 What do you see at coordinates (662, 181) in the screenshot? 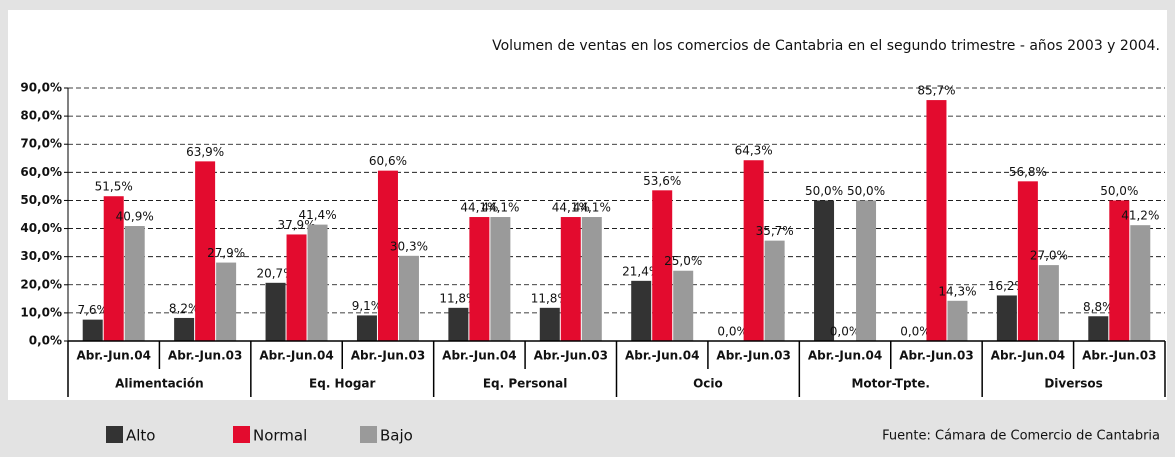
I see `value-label: 53,6%` at bounding box center [662, 181].